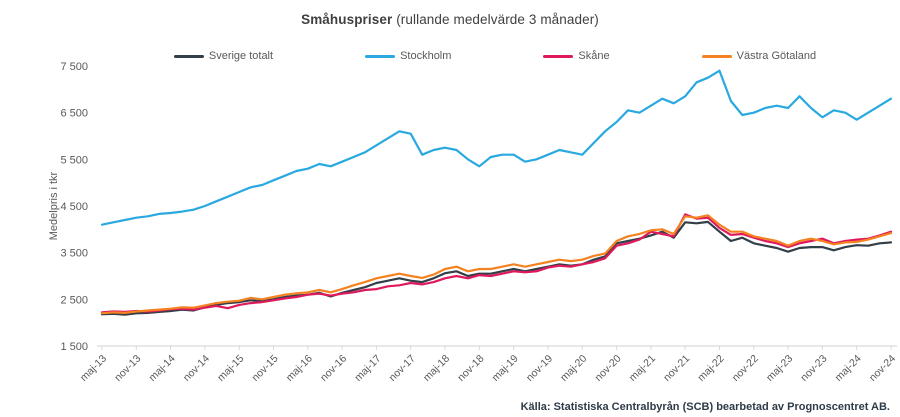 Image resolution: width=900 pixels, height=417 pixels. Describe the element at coordinates (74, 160) in the screenshot. I see `y-tick-label: 5 500` at that location.